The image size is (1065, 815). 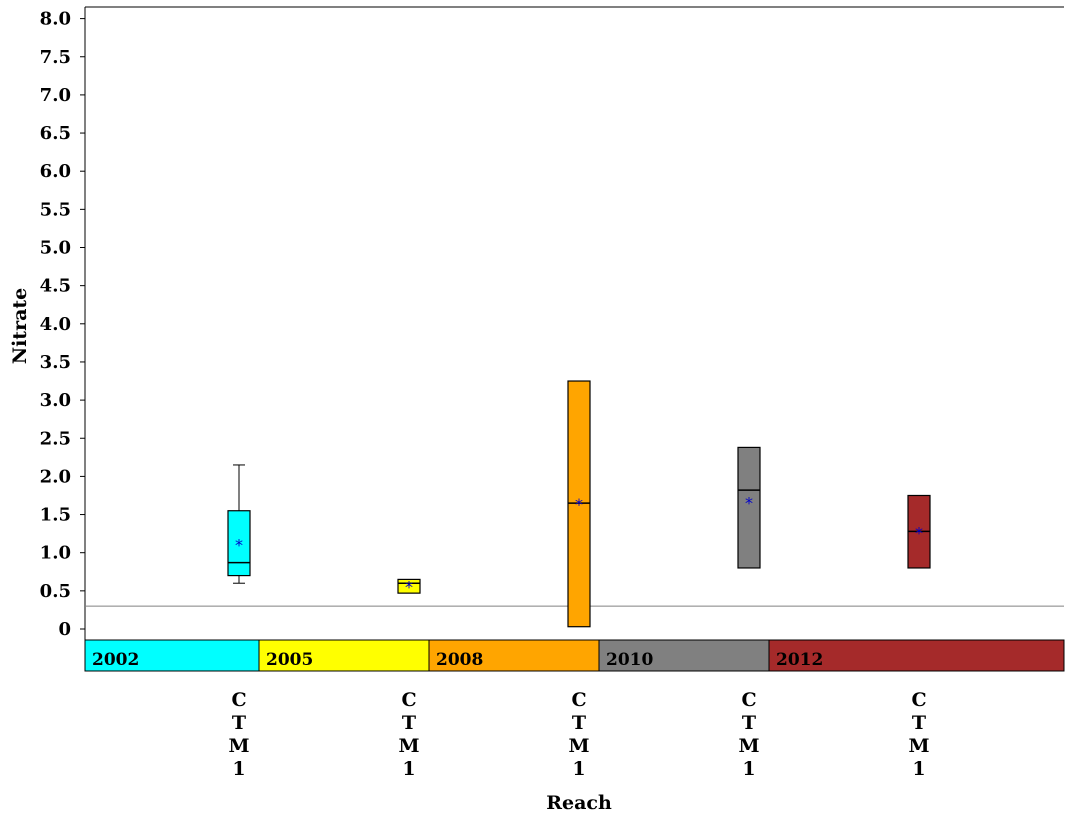 I want to click on year-band-2010, so click(x=684, y=655).